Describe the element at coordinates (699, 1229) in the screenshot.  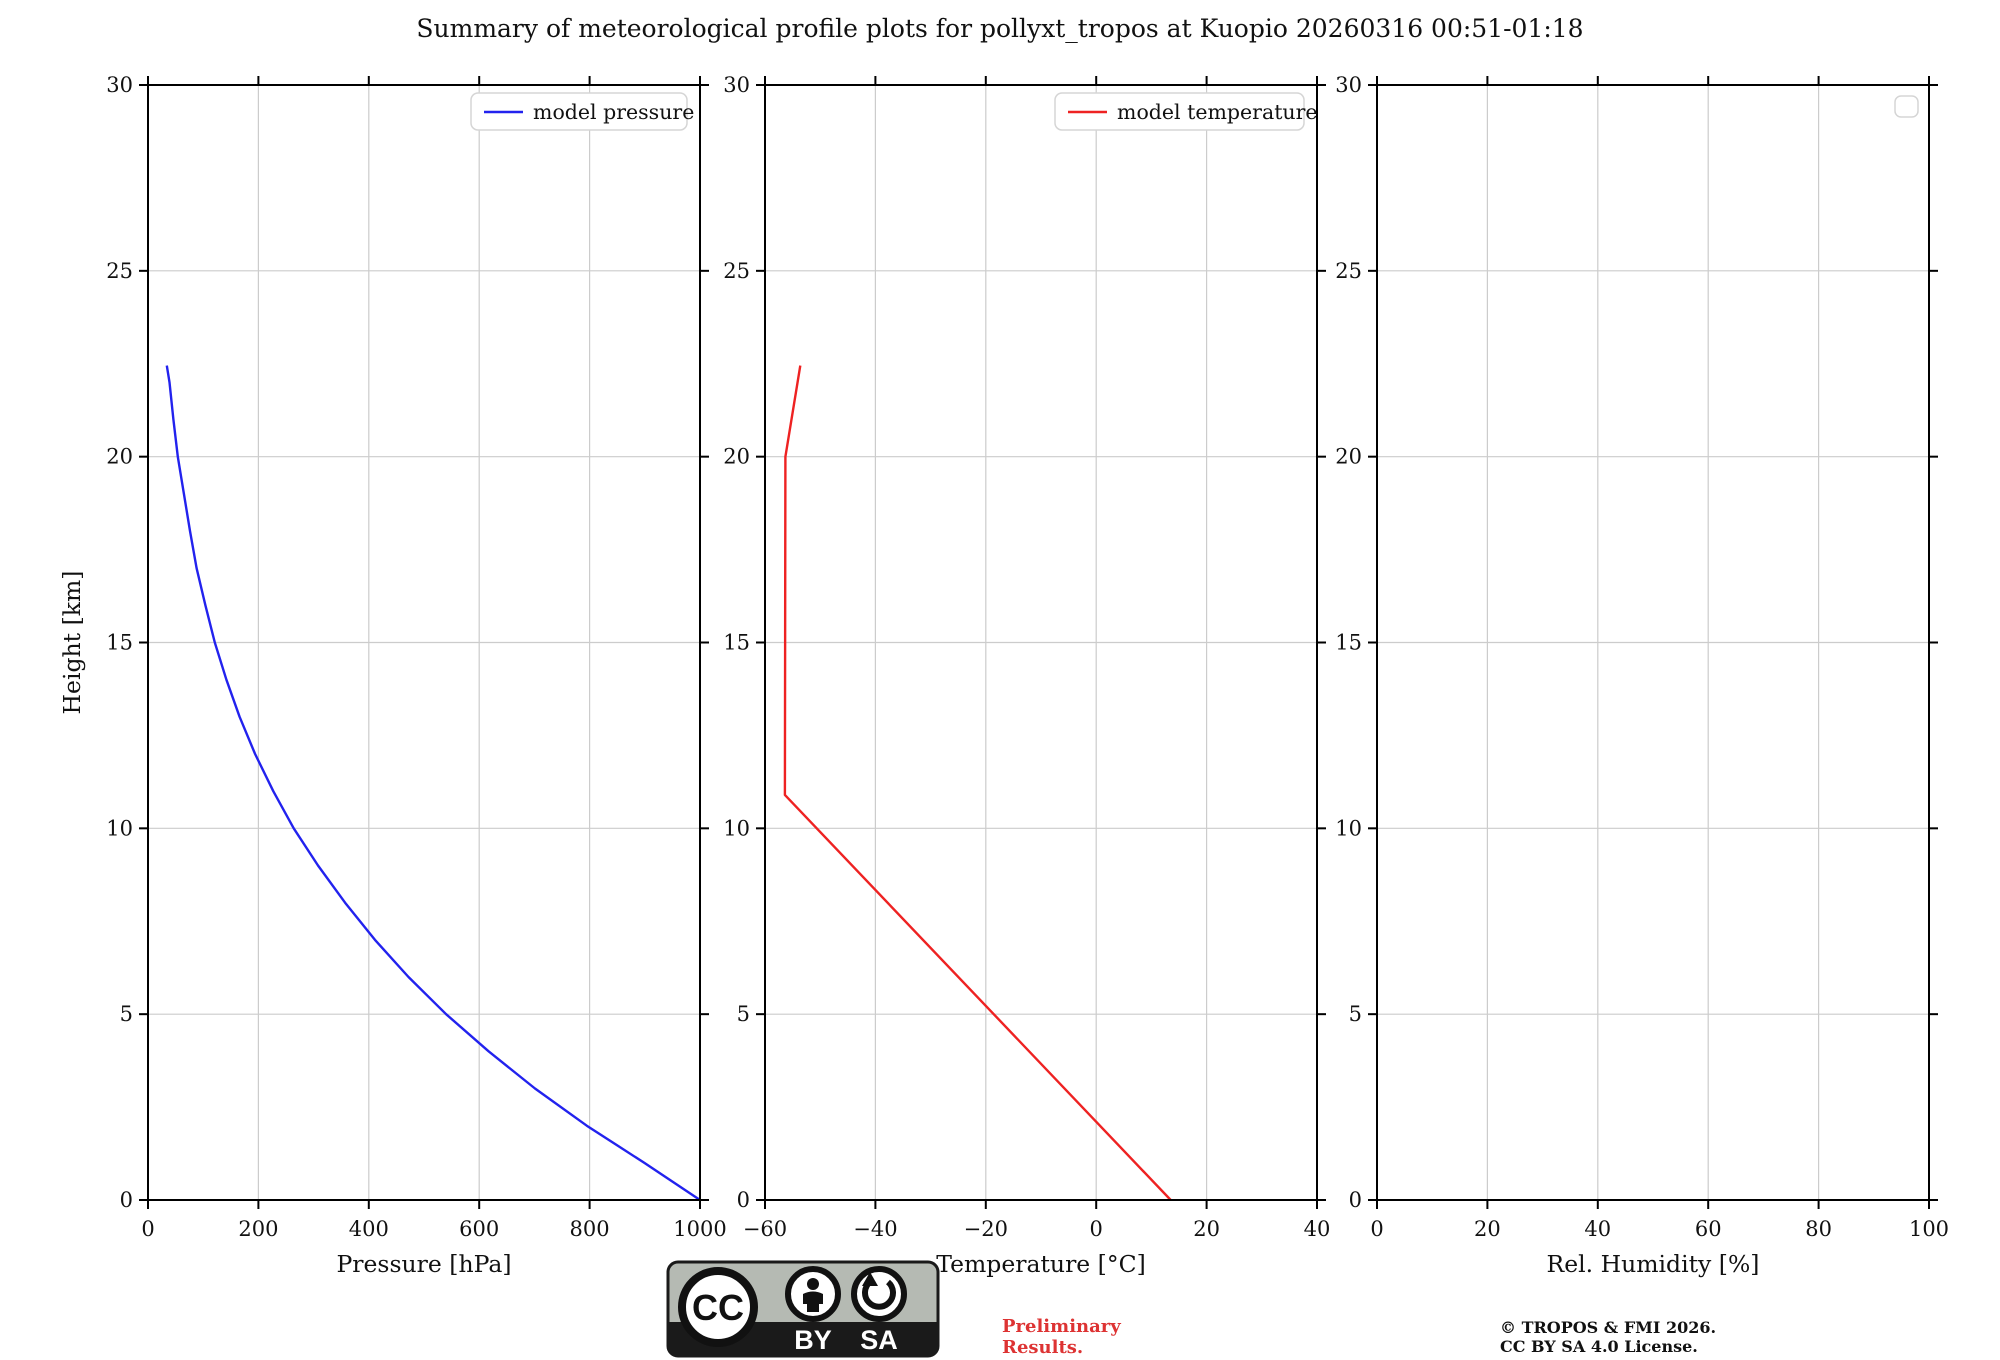
I see `x-tick-label: 1000` at that location.